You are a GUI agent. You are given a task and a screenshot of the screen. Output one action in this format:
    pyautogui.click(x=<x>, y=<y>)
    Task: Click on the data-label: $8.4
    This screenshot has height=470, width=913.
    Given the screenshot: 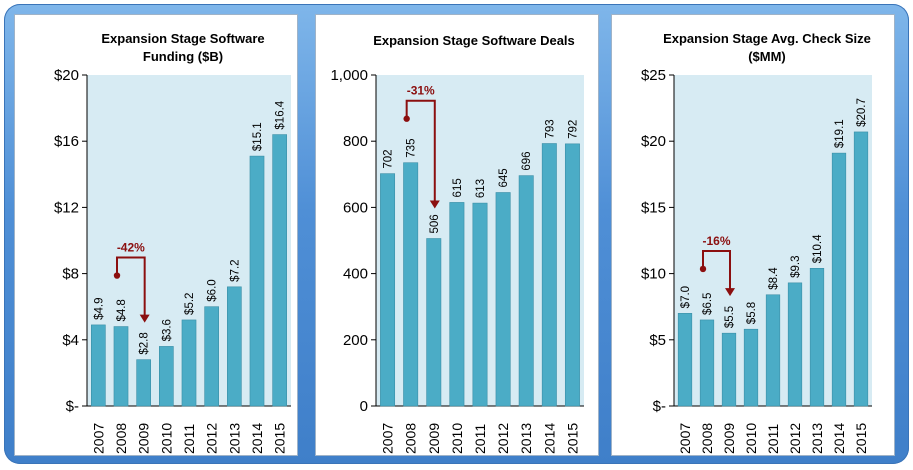 What is the action you would take?
    pyautogui.click(x=774, y=278)
    